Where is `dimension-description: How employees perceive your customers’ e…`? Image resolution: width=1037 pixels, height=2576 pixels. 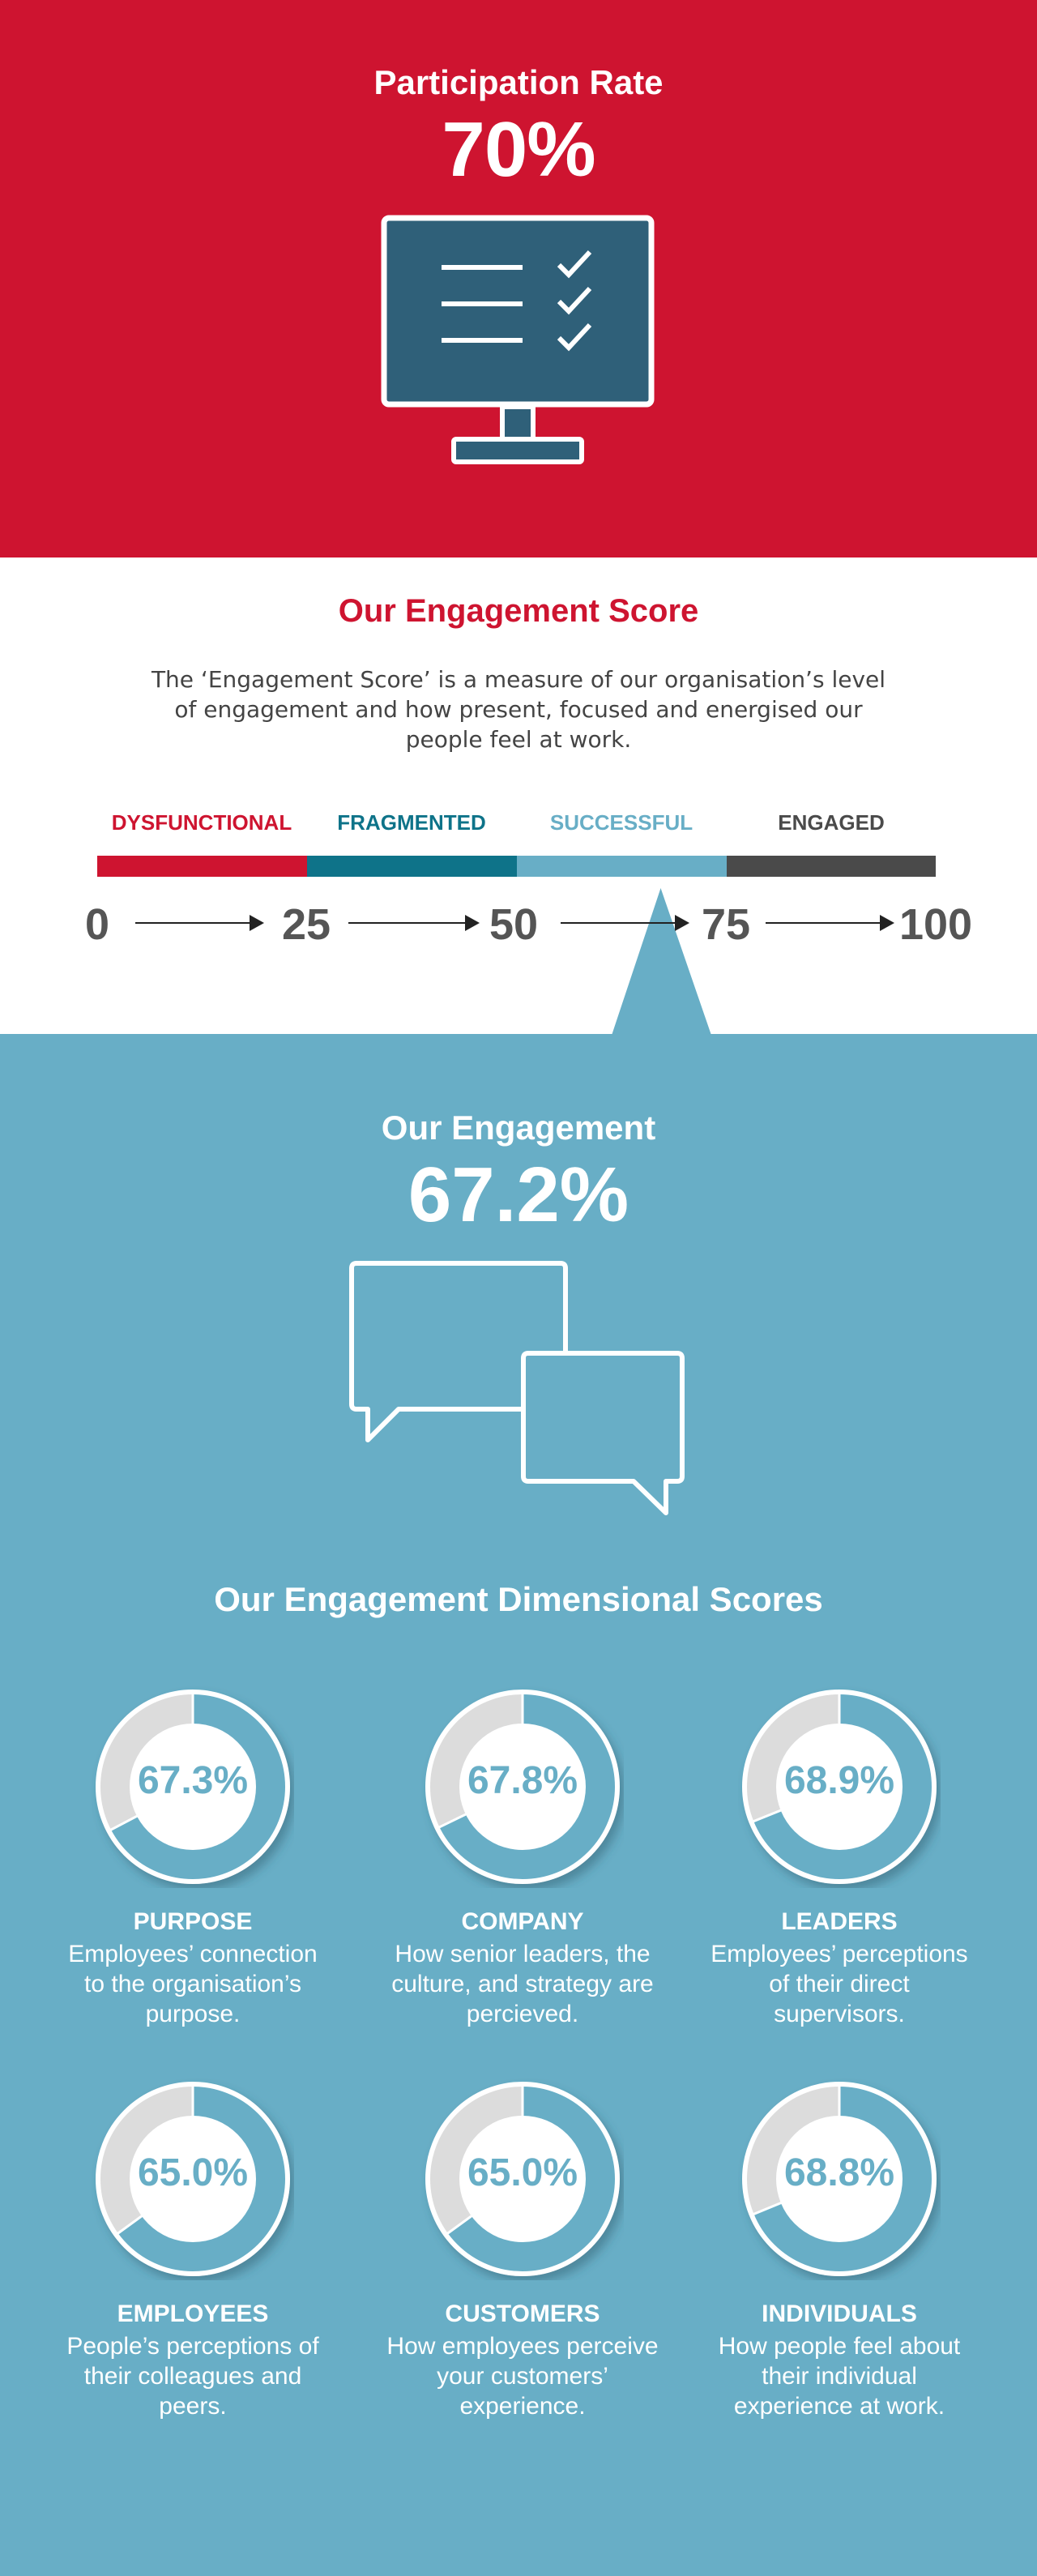 dimension-description: How employees perceive your customers’ e… is located at coordinates (522, 2376).